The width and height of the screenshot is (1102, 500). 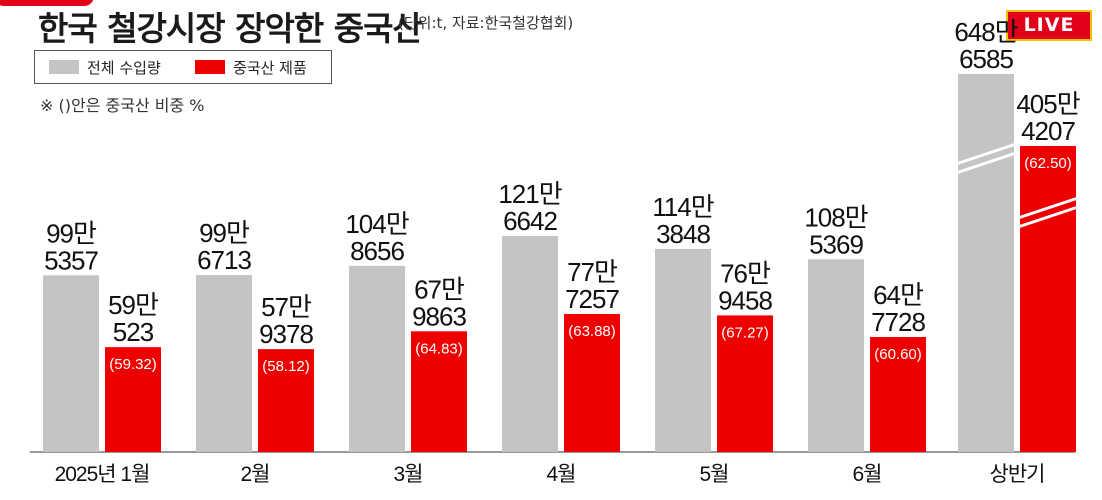 I want to click on share-pct-label: (60.60), so click(x=898, y=354).